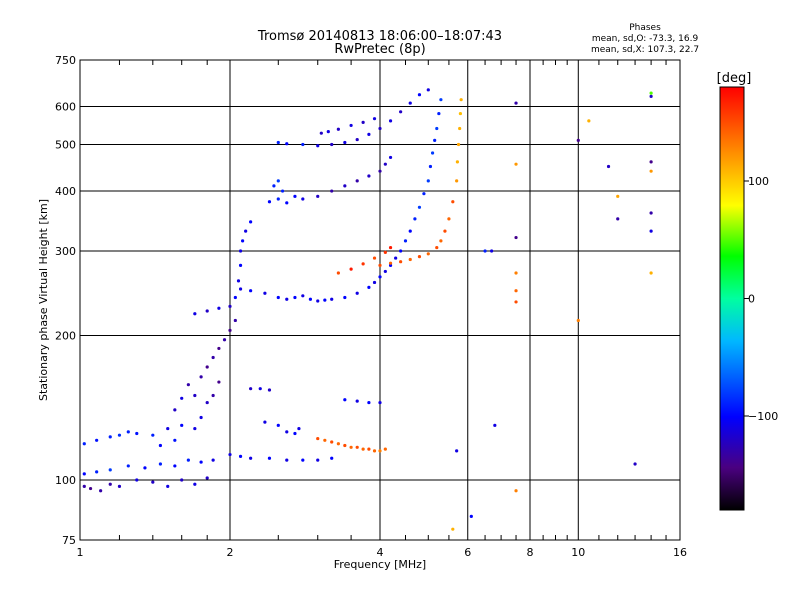  Describe the element at coordinates (382, 552) in the screenshot. I see `x-tick-labels: 1 2 4 6 8 10 16` at that location.